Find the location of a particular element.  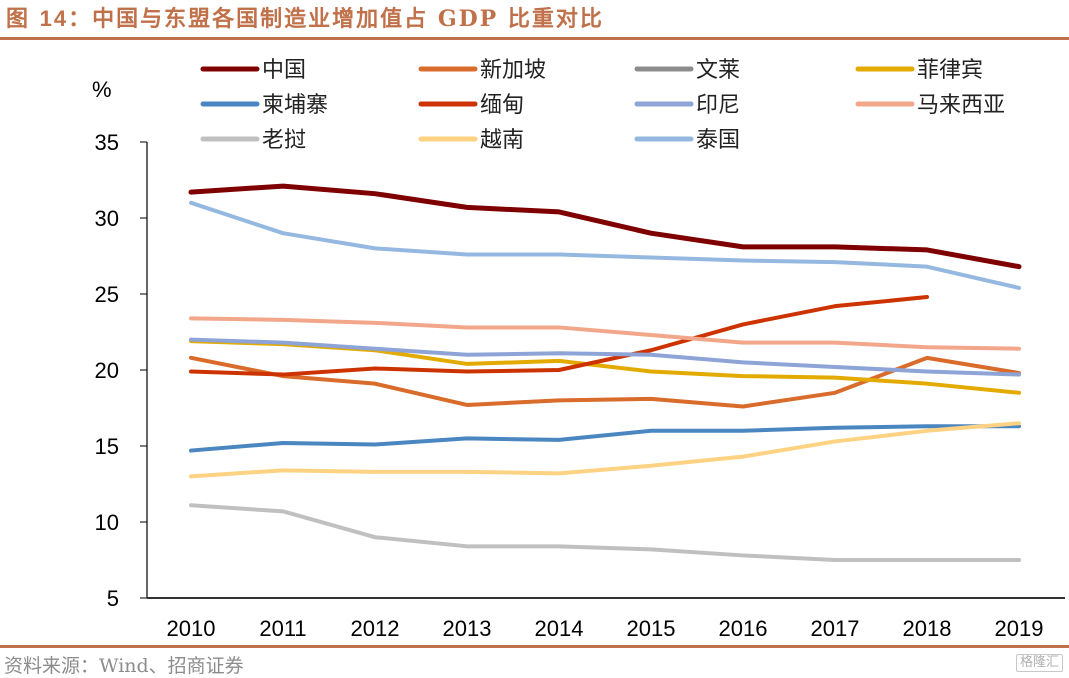

legend-item: 泰国 is located at coordinates (687, 140).